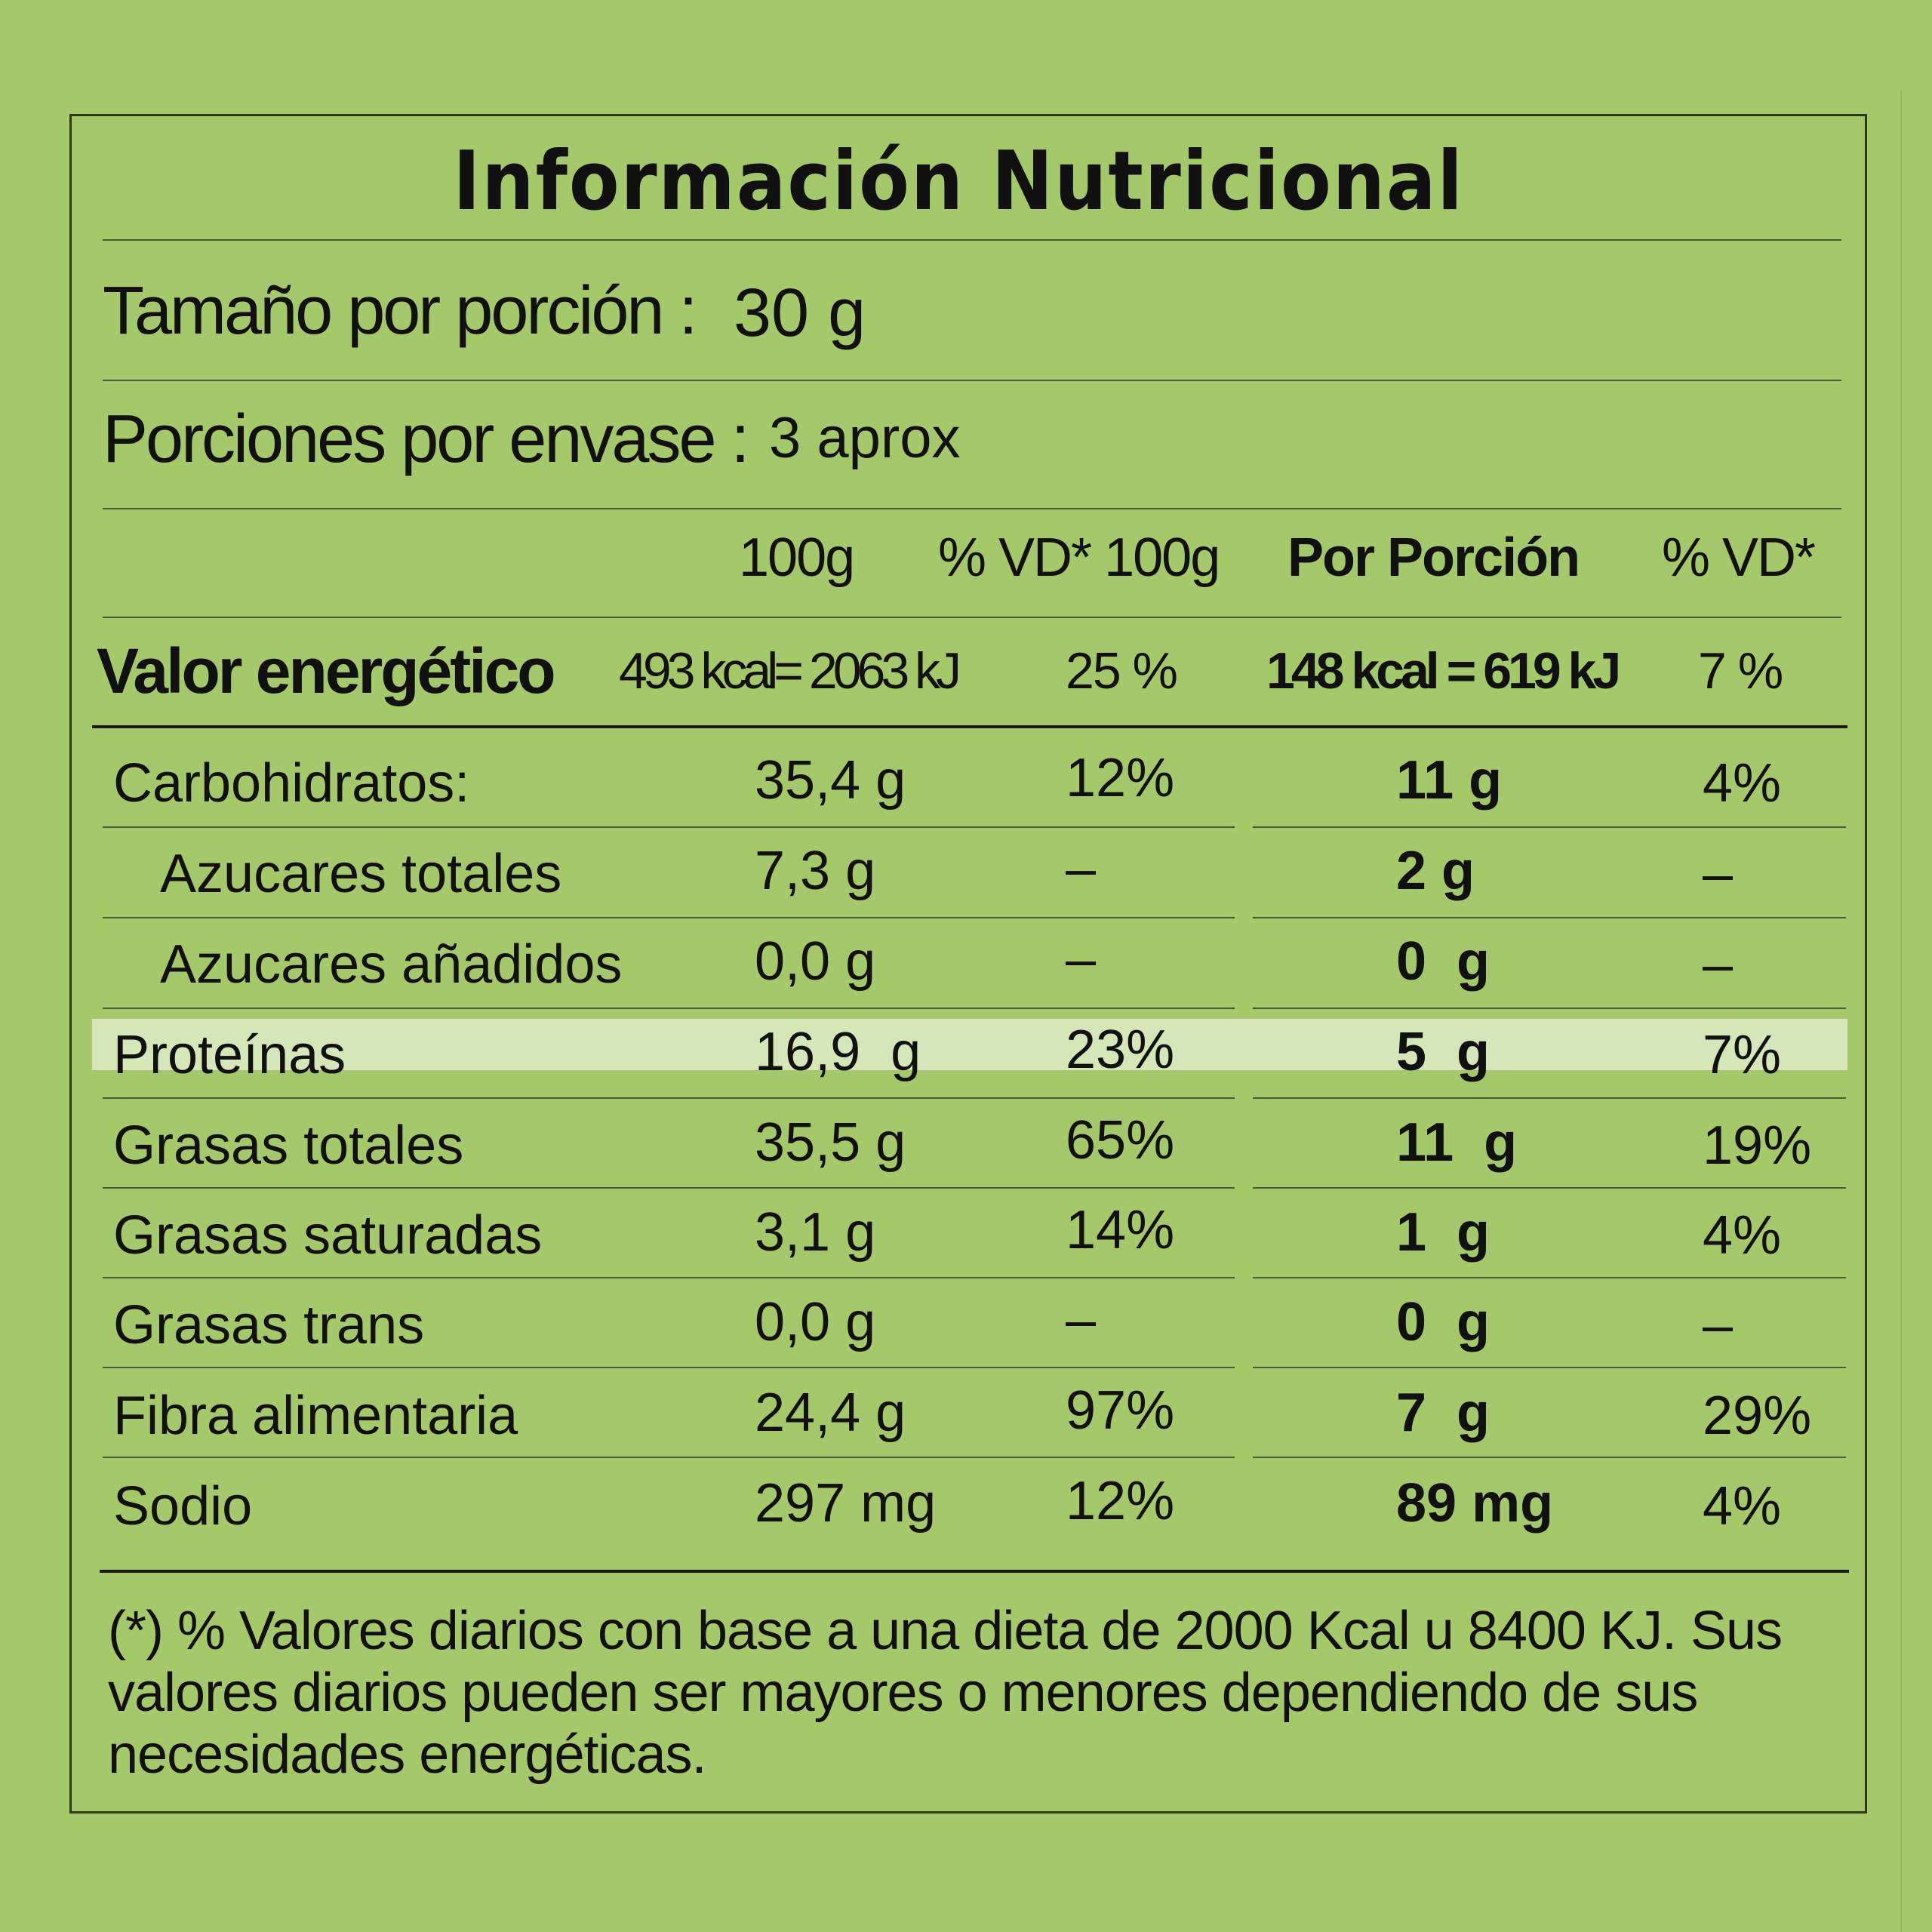 The height and width of the screenshot is (1932, 1932). Describe the element at coordinates (1739, 558) in the screenshot. I see `col-header-vd-portion: % VD*` at that location.